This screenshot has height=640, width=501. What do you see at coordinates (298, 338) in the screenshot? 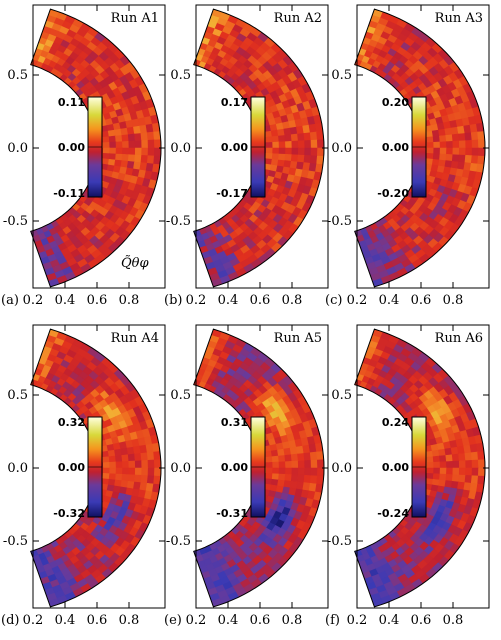
I see `run-label: Run A5` at bounding box center [298, 338].